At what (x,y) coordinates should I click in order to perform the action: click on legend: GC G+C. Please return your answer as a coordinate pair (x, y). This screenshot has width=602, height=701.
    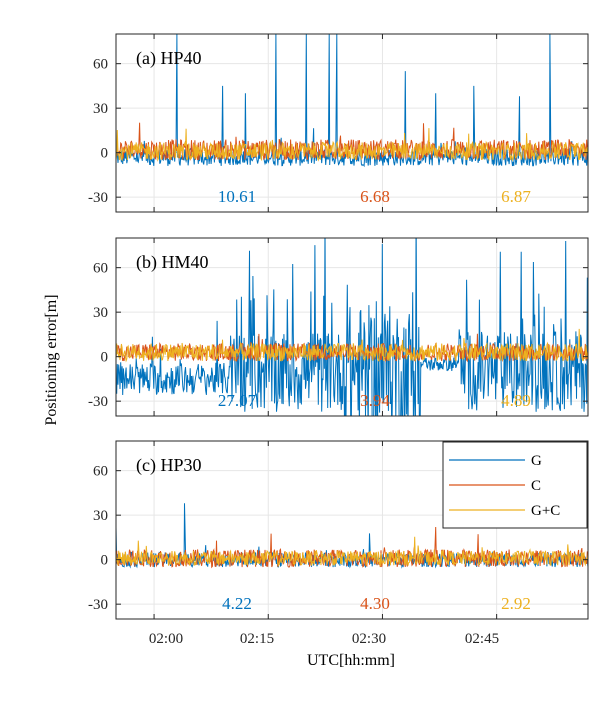
    Looking at the image, I should click on (515, 485).